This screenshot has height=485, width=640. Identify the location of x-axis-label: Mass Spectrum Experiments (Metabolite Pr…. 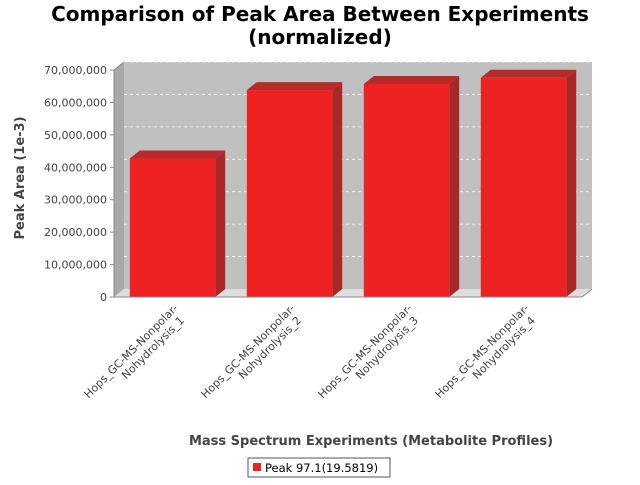
(371, 441).